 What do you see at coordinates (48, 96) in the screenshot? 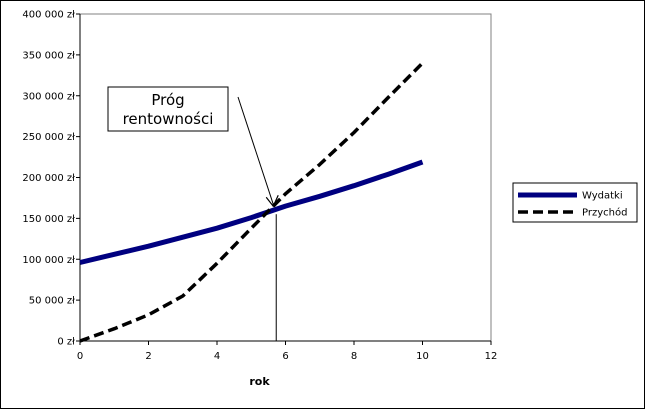
I see `y-tick-label: 300 000 zł` at bounding box center [48, 96].